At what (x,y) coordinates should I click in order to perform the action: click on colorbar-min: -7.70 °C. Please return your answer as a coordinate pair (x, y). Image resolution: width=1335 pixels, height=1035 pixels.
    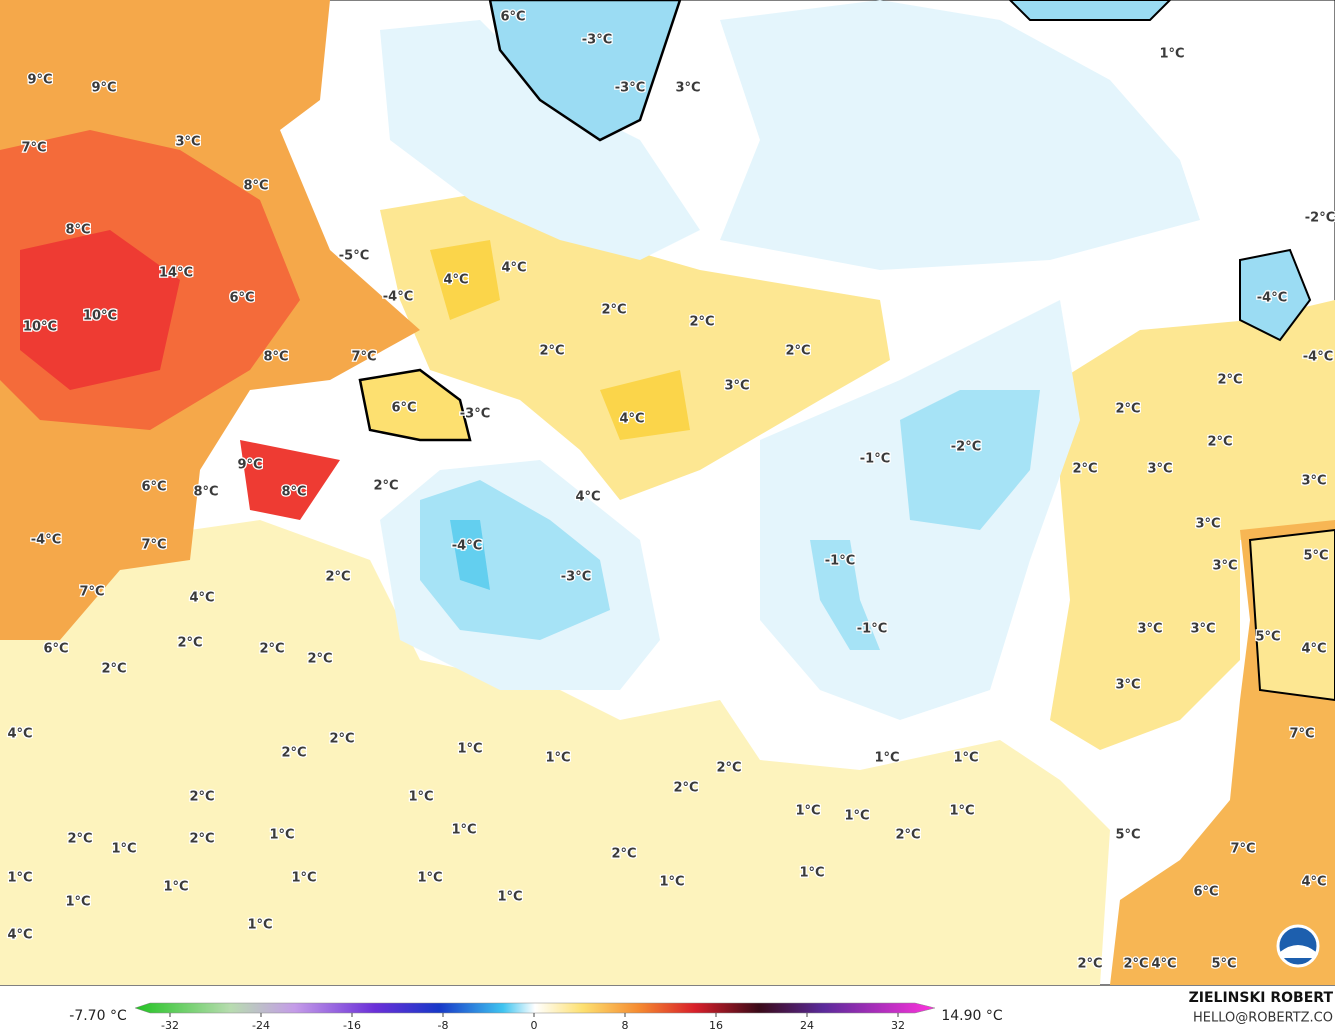
    Looking at the image, I should click on (98, 1016).